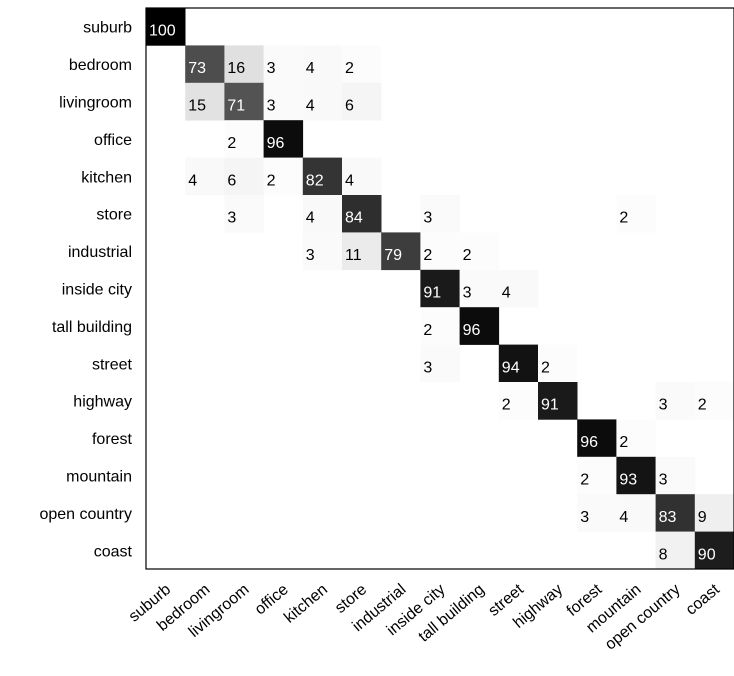 The width and height of the screenshot is (734, 676). Describe the element at coordinates (315, 180) in the screenshot. I see `cell-value-label: 82` at that location.